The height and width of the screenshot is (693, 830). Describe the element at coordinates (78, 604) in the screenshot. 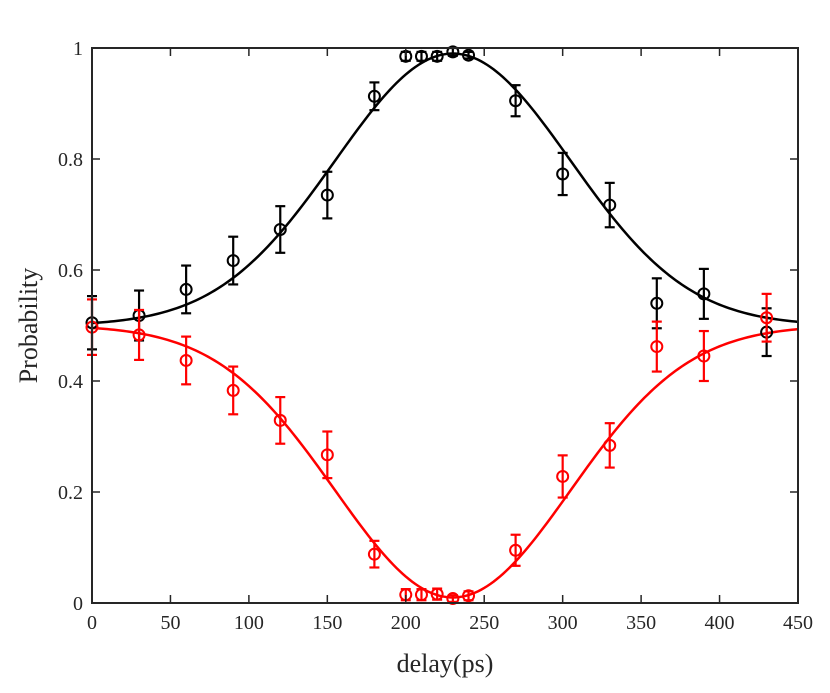

I see `y-tick-label: 0` at that location.